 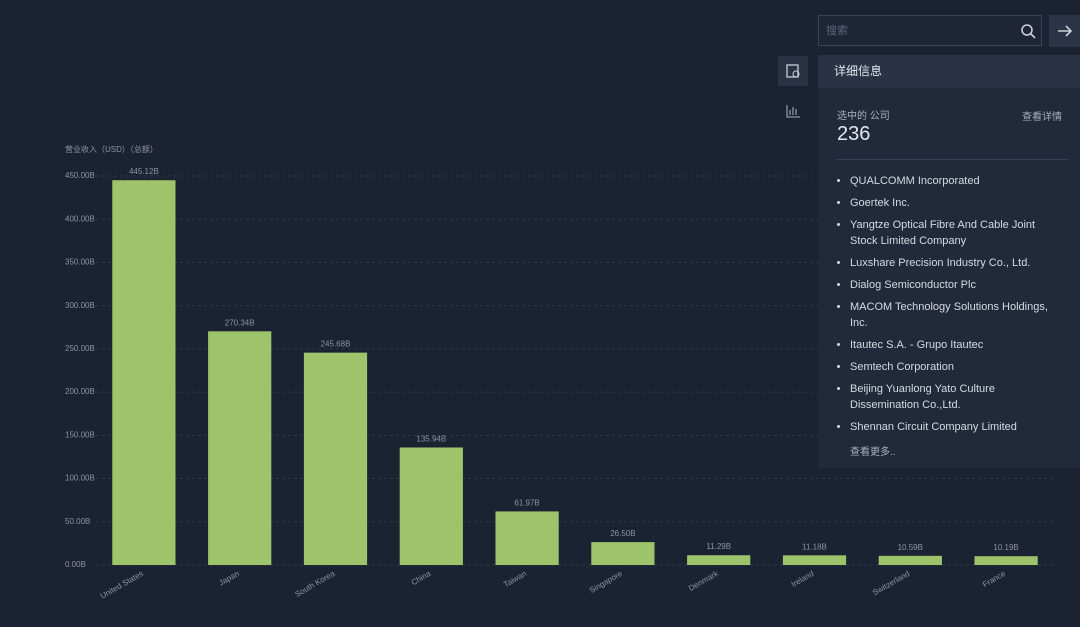 I want to click on submit-button, so click(x=1064, y=31).